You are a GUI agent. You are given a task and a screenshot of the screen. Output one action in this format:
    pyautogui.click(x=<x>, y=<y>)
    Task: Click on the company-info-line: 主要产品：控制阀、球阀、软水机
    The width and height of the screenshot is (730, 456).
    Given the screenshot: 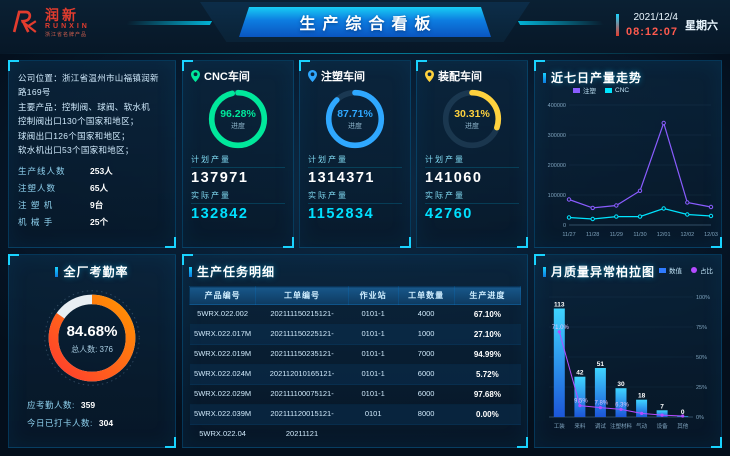 What is the action you would take?
    pyautogui.click(x=84, y=106)
    